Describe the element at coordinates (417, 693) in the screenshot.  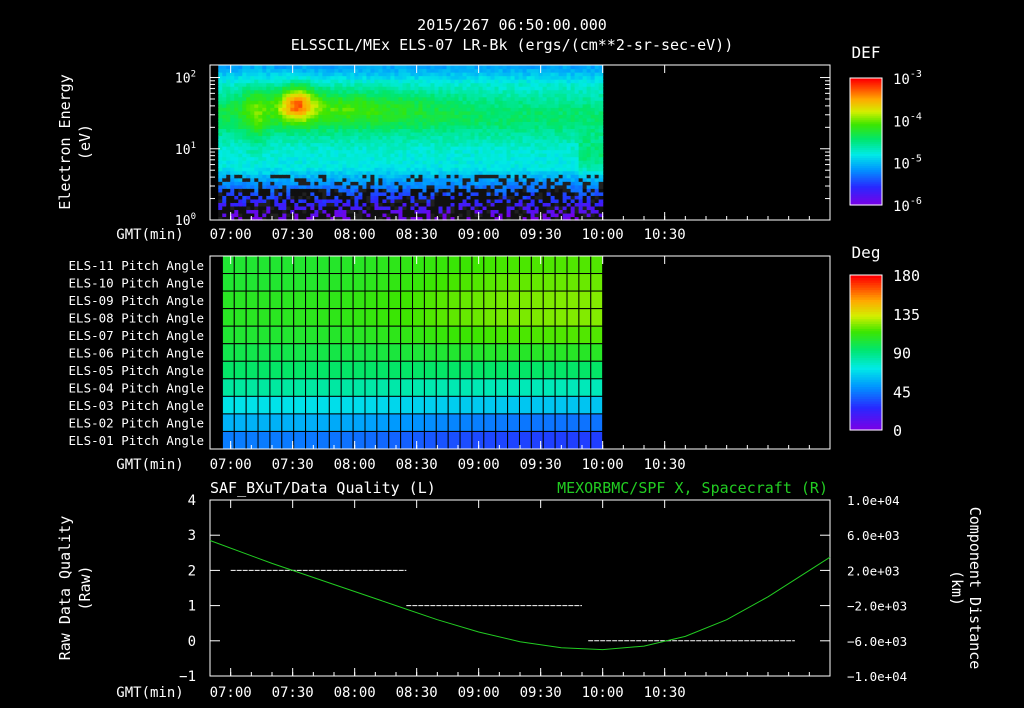
I see `time-tick-label: 08:30` at that location.